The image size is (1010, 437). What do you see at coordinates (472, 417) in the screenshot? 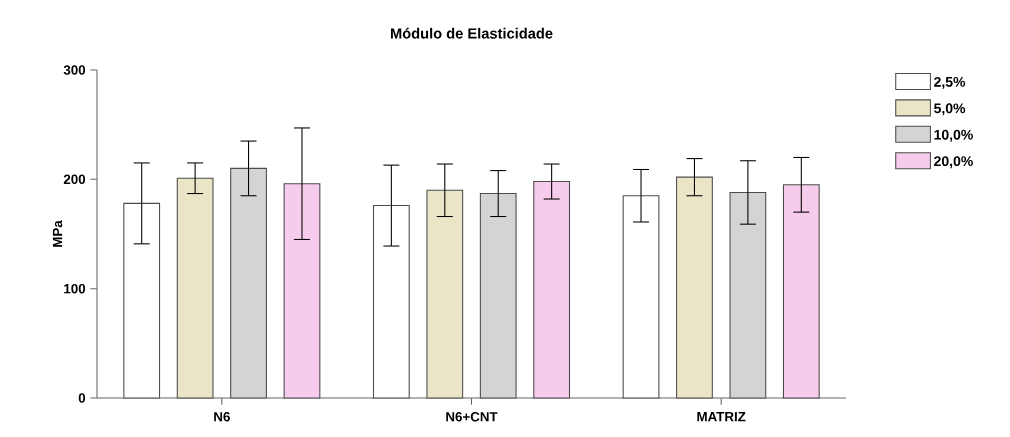
I see `x-tick-label: N6+CNT` at bounding box center [472, 417].